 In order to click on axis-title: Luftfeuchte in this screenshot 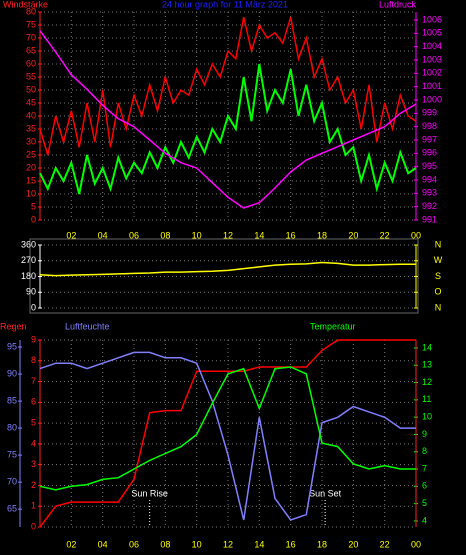, I will do `click(87, 326)`.